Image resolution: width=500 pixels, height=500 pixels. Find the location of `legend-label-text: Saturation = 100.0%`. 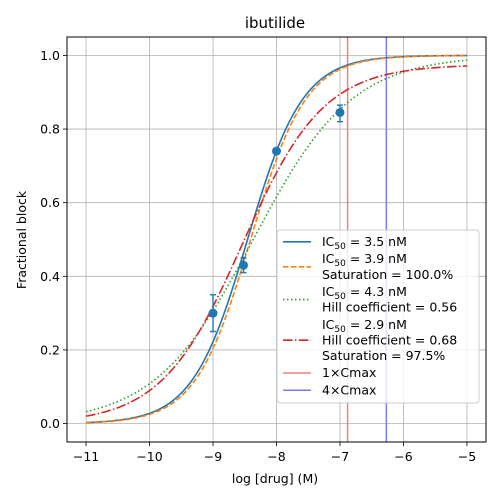

legend-label-text: Saturation = 100.0% is located at coordinates (387, 274).